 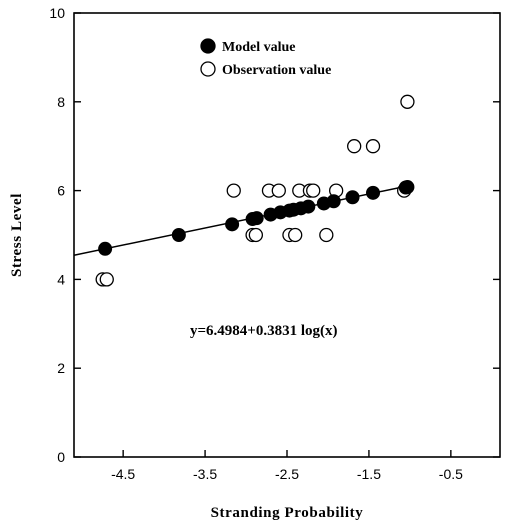 I want to click on y-axis-title: Stress Level, so click(x=17, y=235).